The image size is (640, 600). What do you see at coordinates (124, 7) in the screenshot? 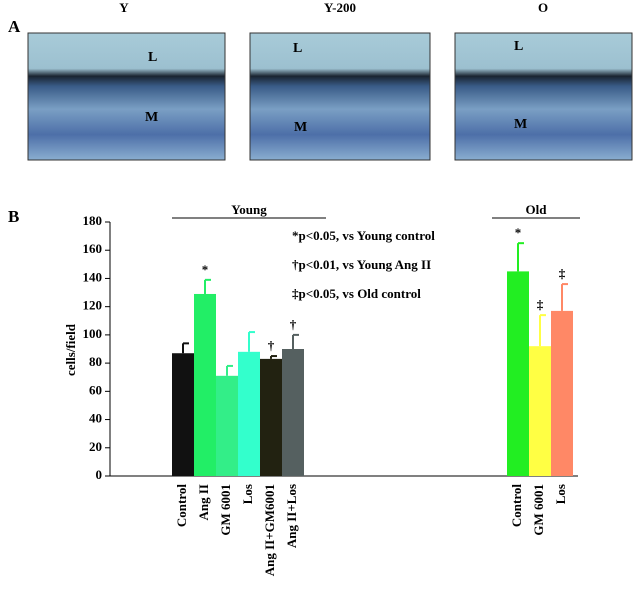
I see `image-title: Y` at bounding box center [124, 7].